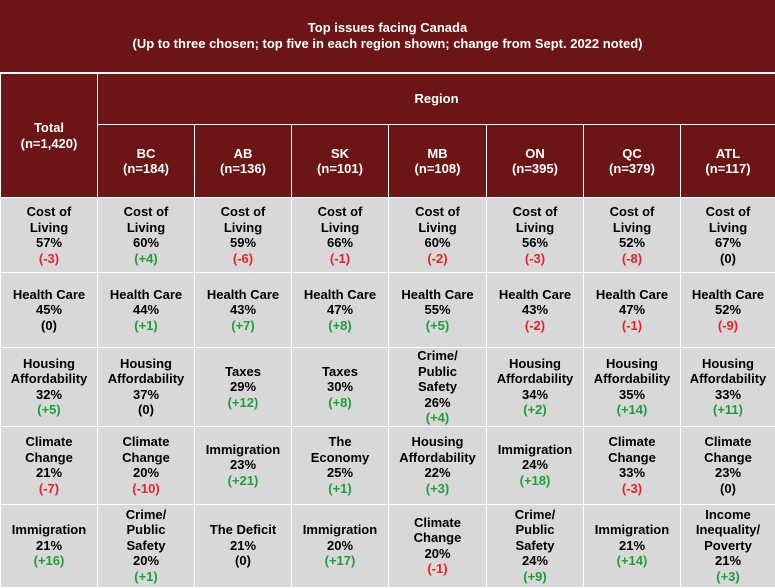  I want to click on issue-change: (-3), so click(535, 258).